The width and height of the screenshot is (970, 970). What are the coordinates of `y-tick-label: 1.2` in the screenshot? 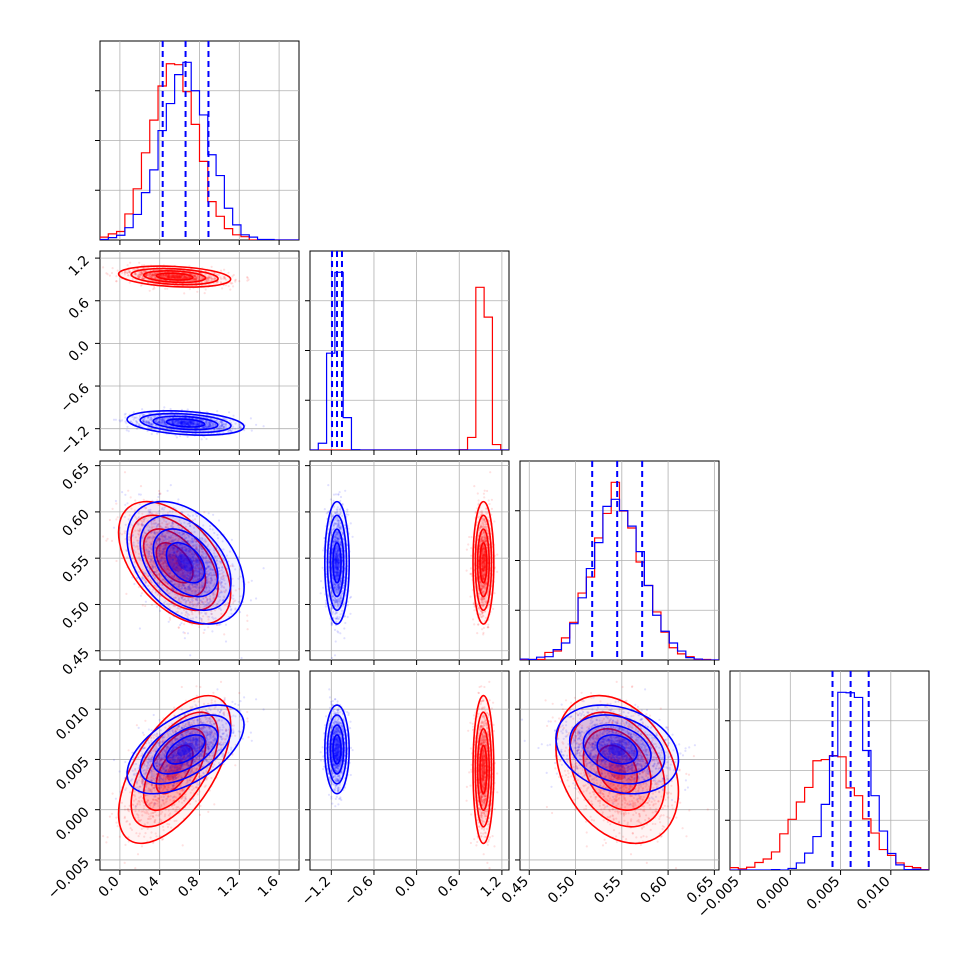 It's located at (79, 266).